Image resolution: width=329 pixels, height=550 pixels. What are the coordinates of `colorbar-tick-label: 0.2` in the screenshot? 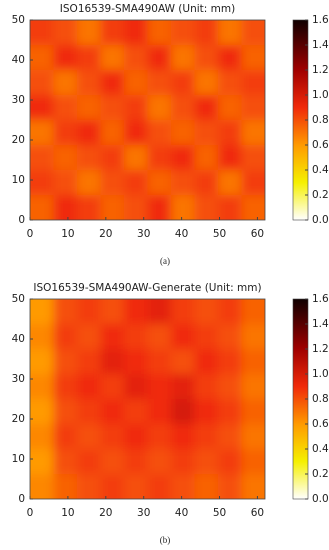 It's located at (320, 474).